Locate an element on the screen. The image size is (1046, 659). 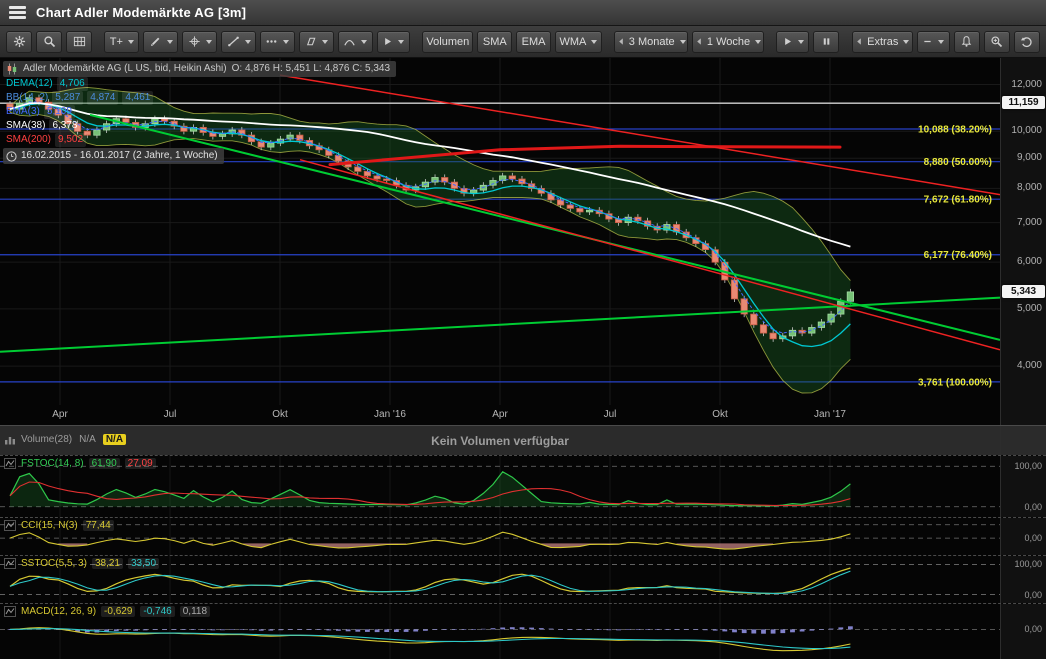
menu-icon is located at coordinates (17, 12).